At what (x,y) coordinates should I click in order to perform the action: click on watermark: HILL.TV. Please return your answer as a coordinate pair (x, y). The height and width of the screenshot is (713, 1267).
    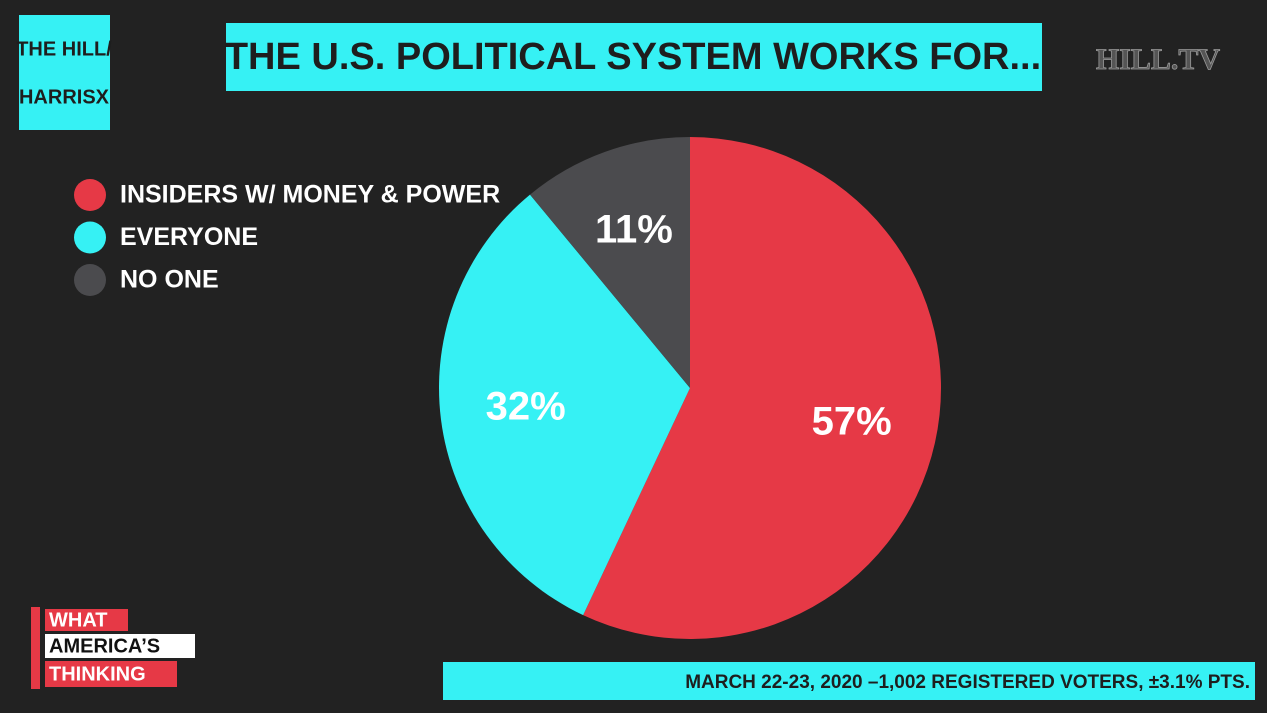
    Looking at the image, I should click on (1158, 59).